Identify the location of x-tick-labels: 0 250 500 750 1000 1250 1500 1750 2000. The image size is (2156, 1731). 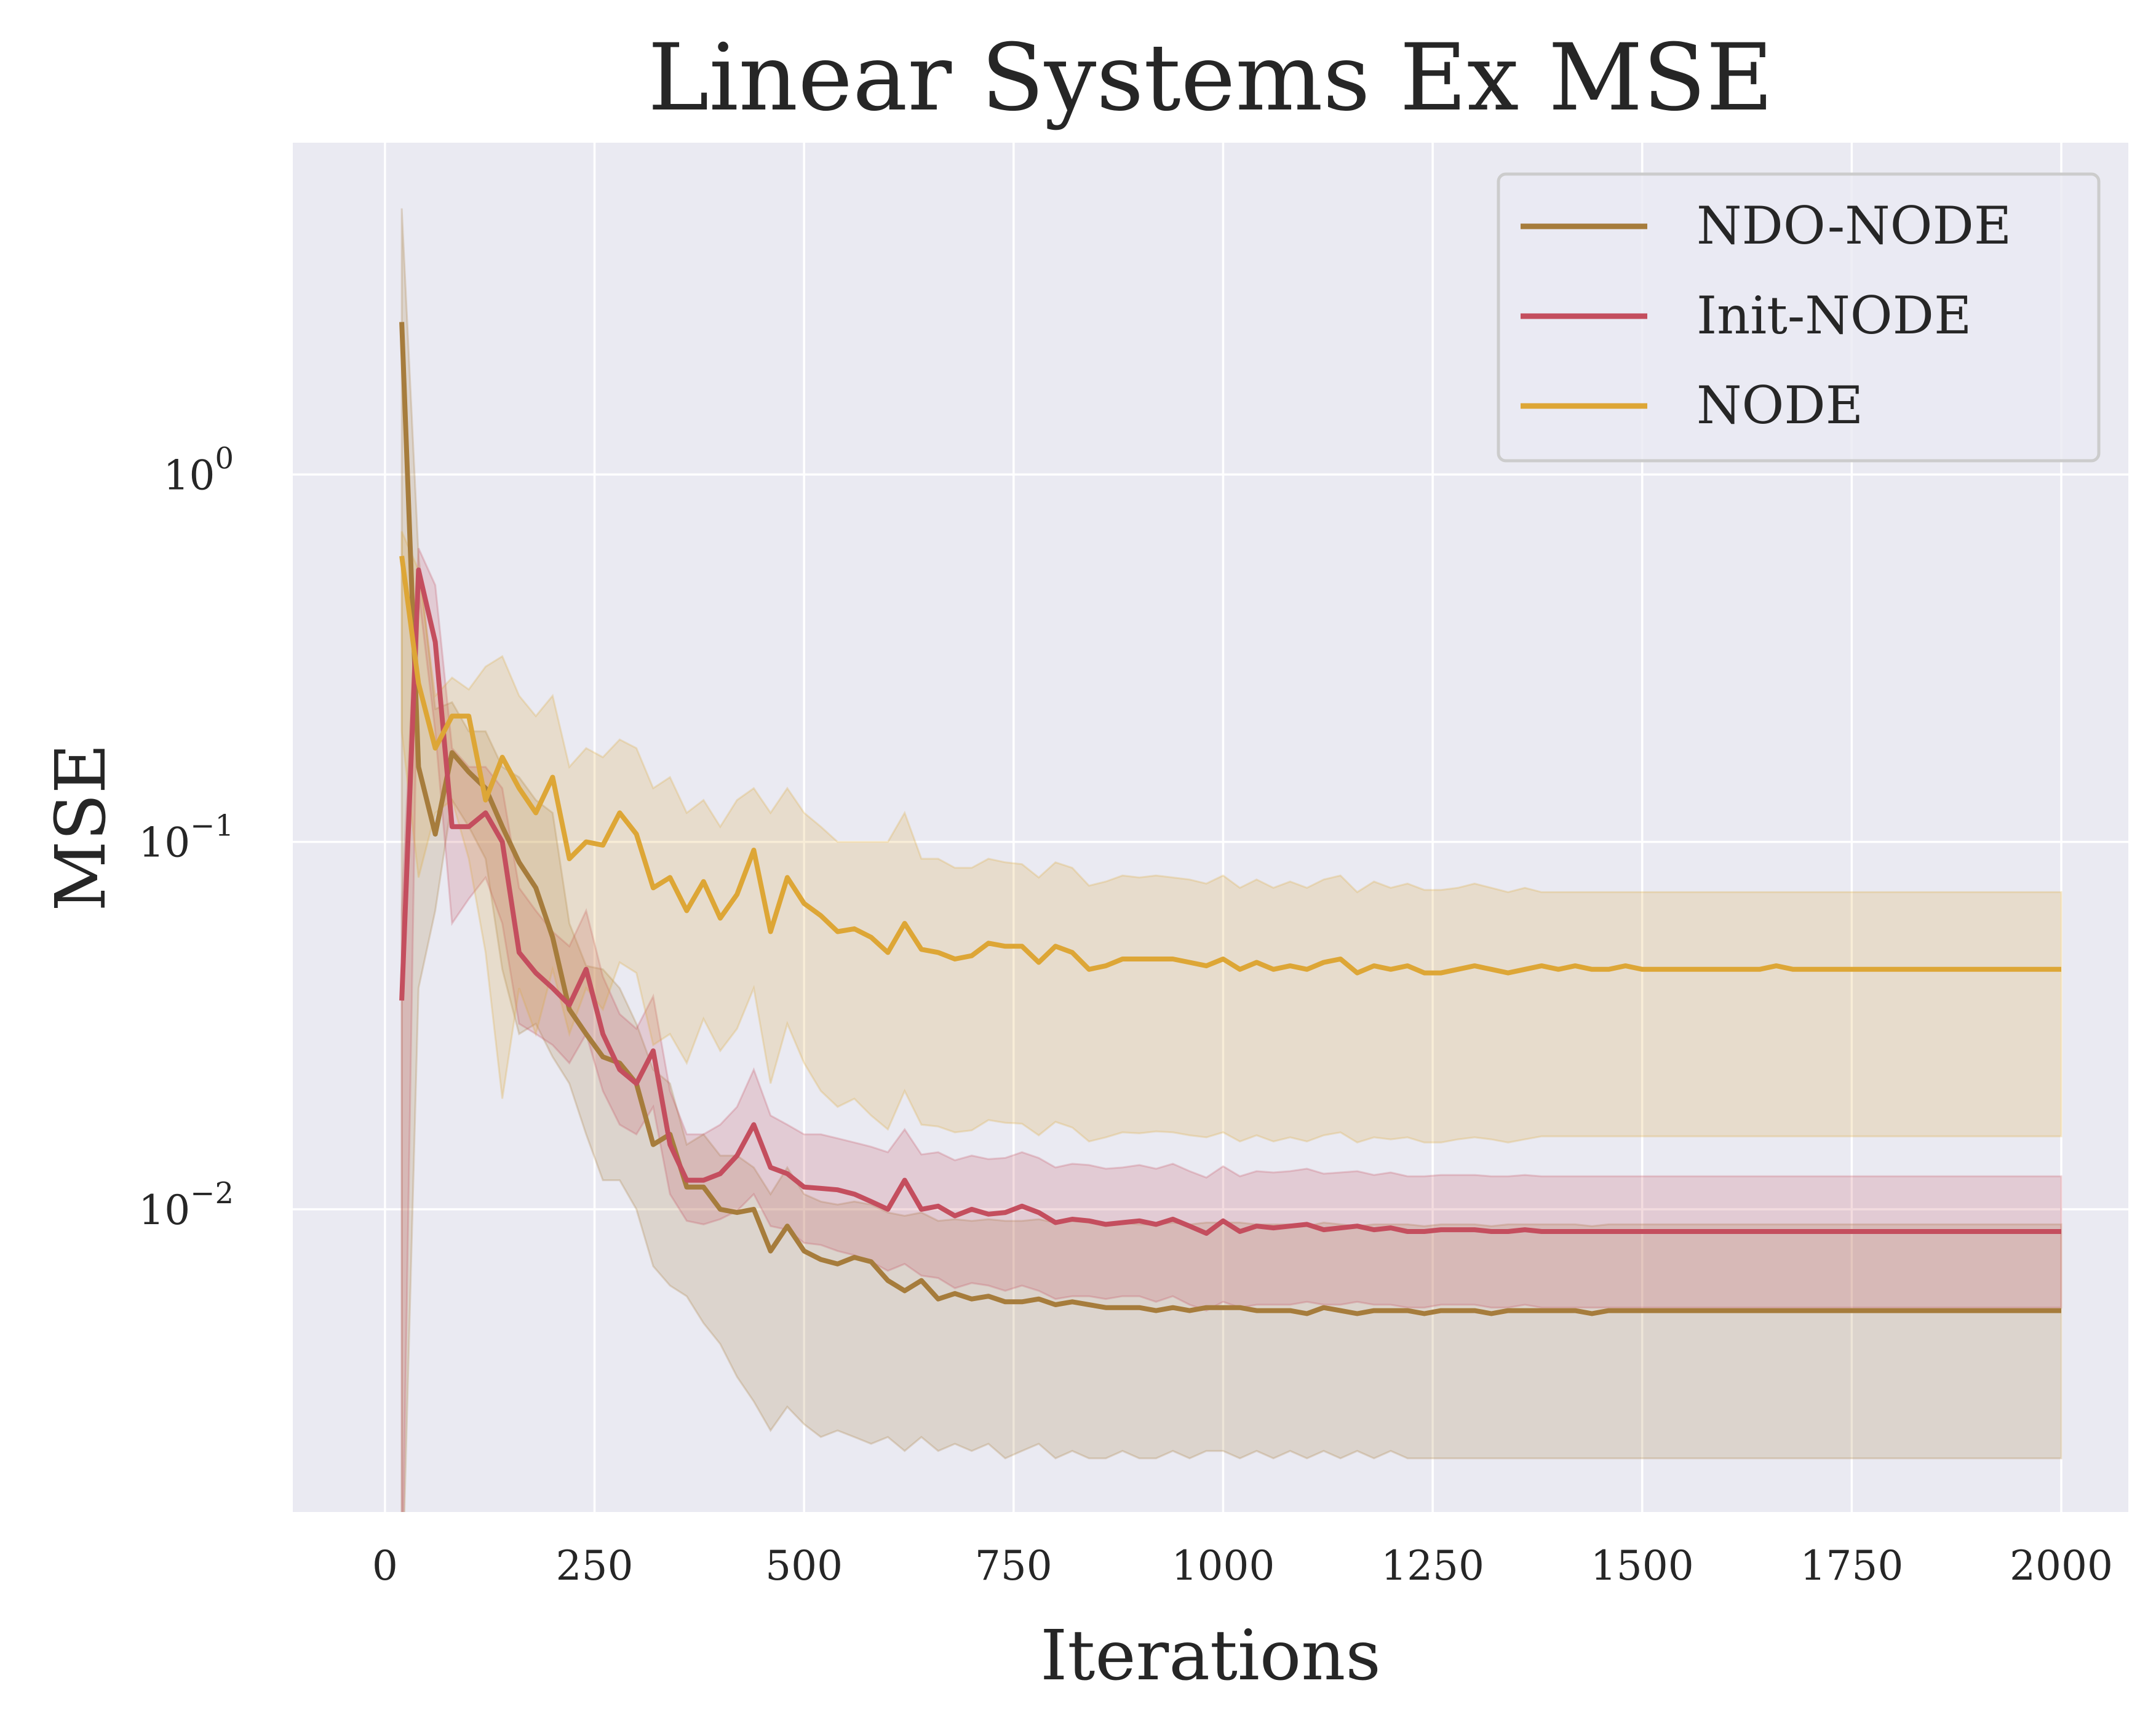
(1242, 1566).